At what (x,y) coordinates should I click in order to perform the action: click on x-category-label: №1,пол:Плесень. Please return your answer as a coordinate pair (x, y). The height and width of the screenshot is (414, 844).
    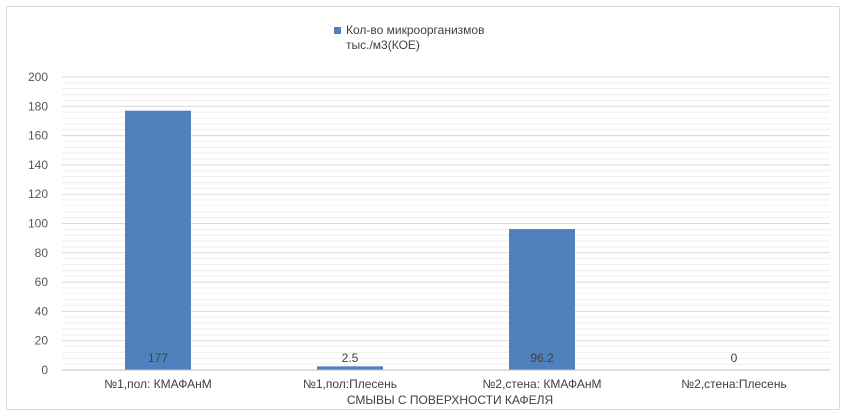
    Looking at the image, I should click on (350, 384).